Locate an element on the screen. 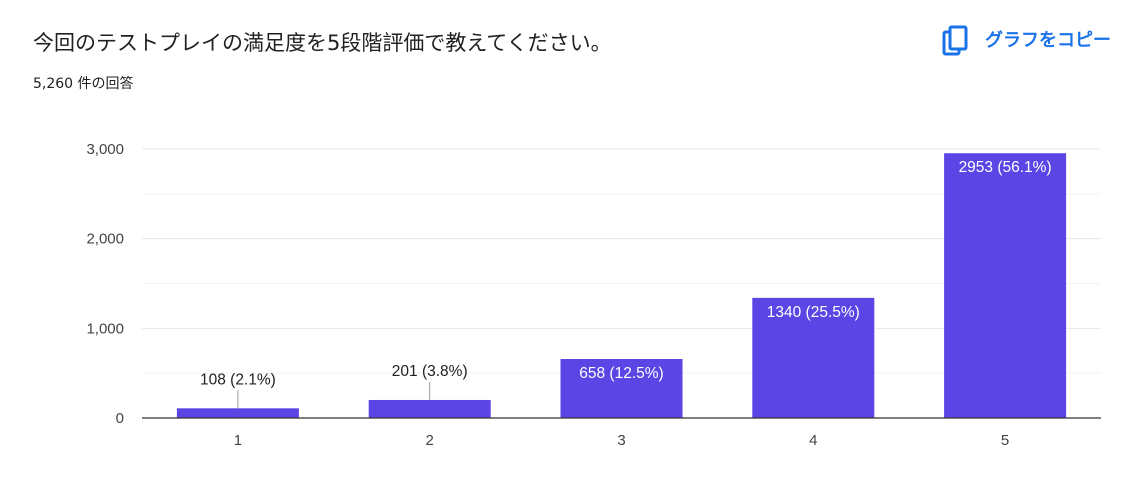  y-tick-label: 2,000 is located at coordinates (105, 239).